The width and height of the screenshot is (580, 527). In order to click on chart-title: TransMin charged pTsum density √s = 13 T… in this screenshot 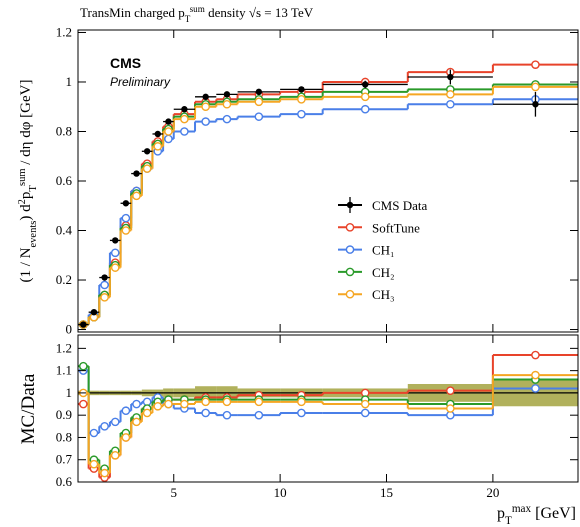, I will do `click(197, 14)`.